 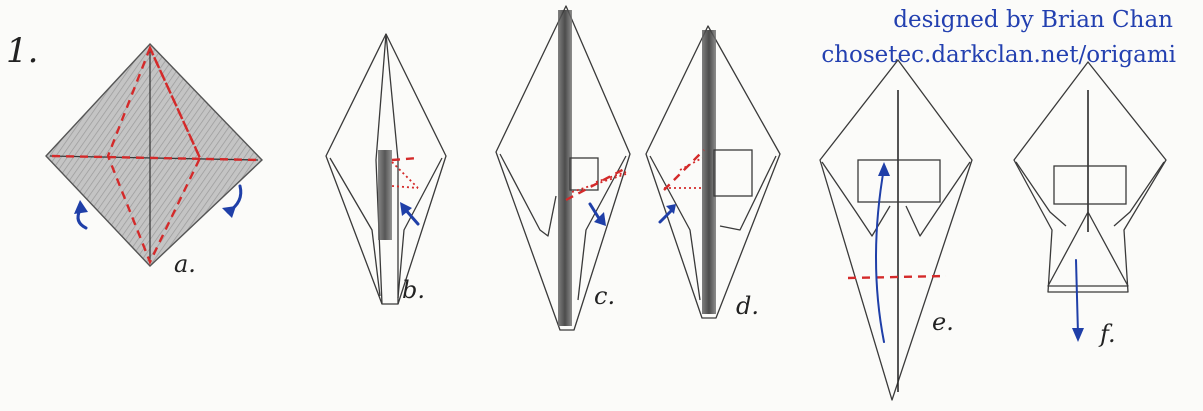 I want to click on diamond-paper, so click(x=154, y=154).